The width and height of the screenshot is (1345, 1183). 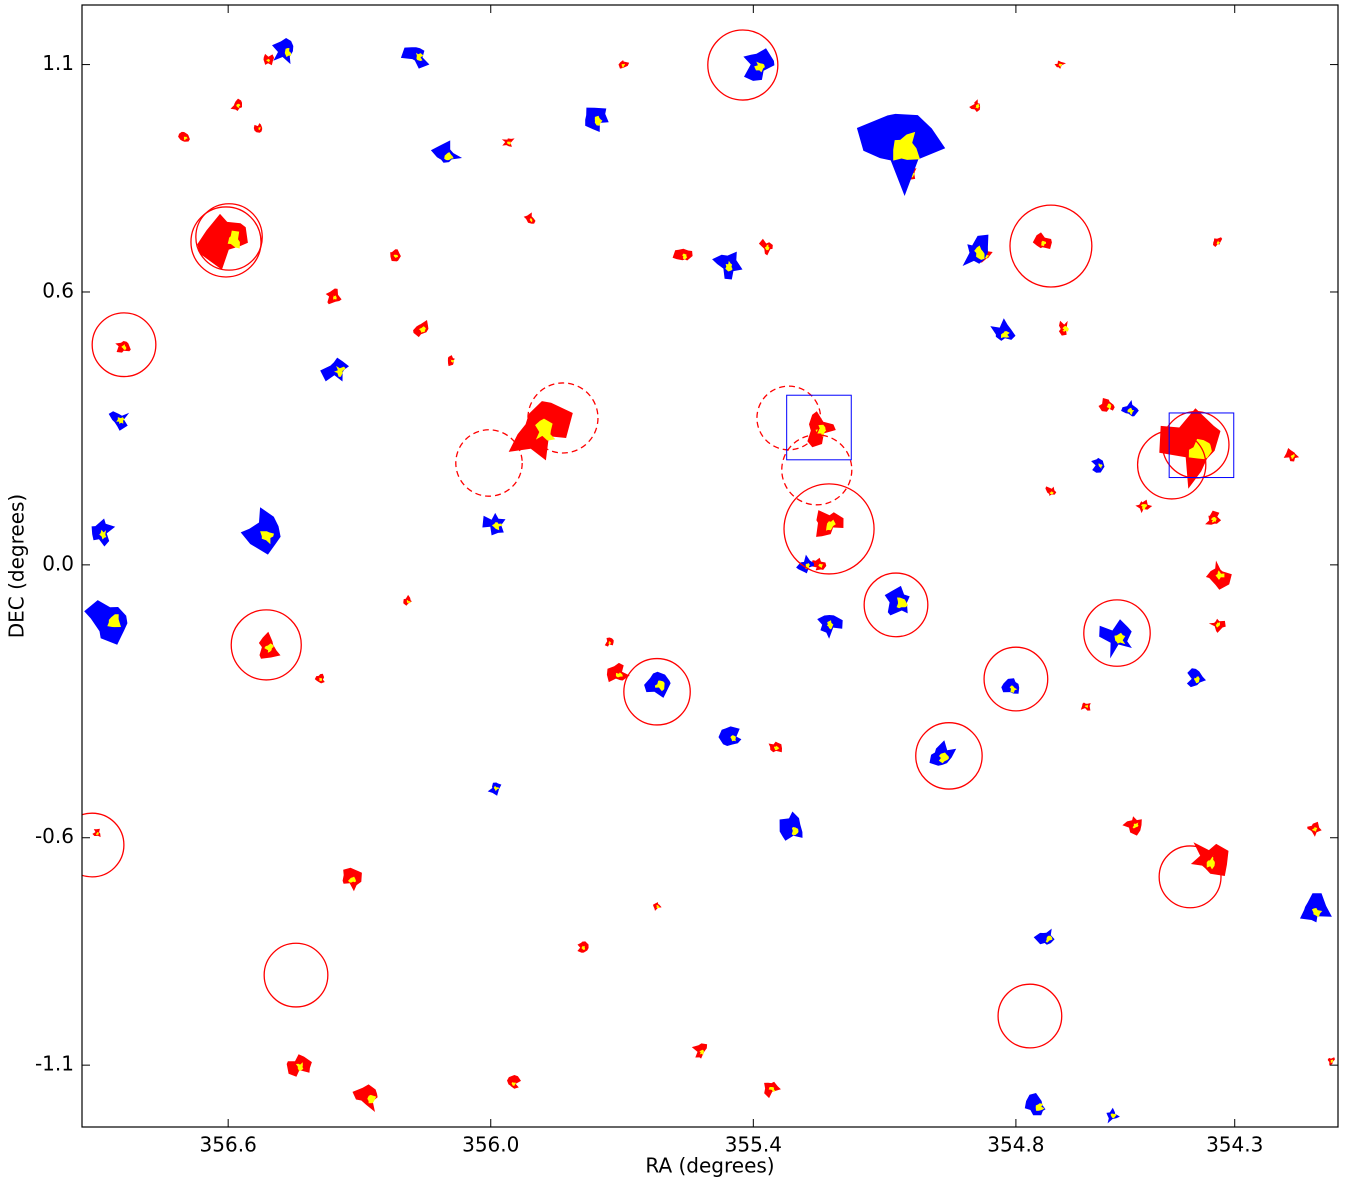 What do you see at coordinates (58, 63) in the screenshot?
I see `y-tick-label: 1.1` at bounding box center [58, 63].